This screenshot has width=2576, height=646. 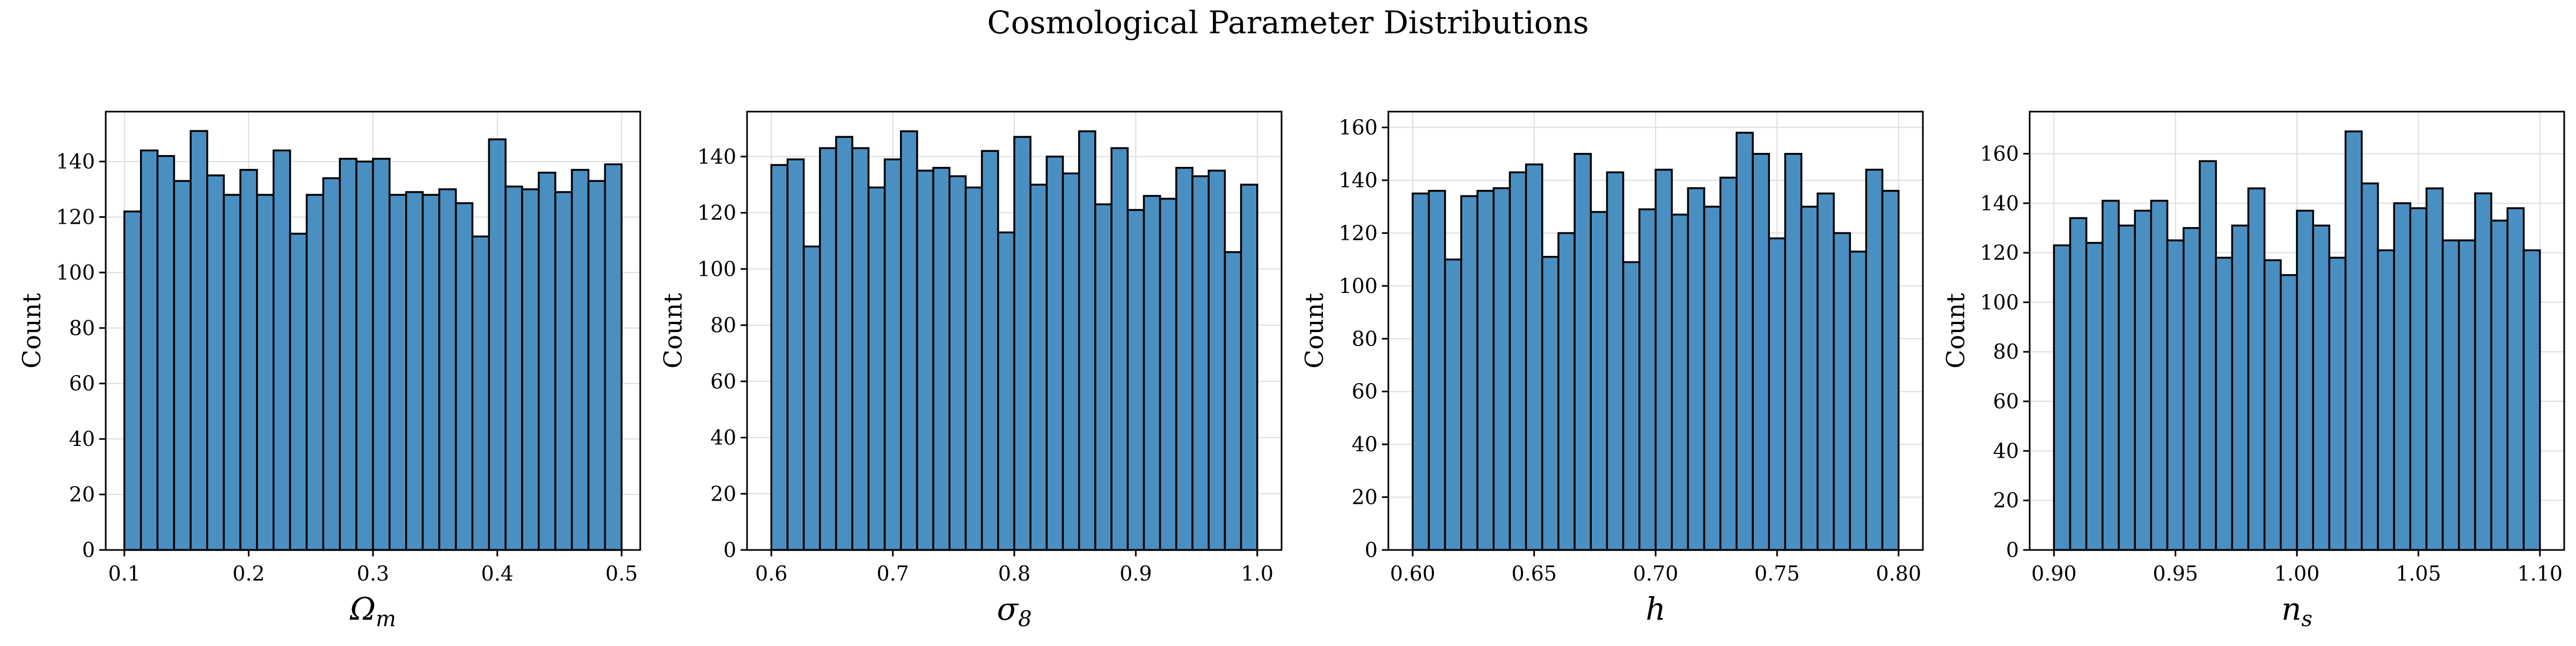 What do you see at coordinates (2540, 574) in the screenshot?
I see `x-tick-label: 1.10` at bounding box center [2540, 574].